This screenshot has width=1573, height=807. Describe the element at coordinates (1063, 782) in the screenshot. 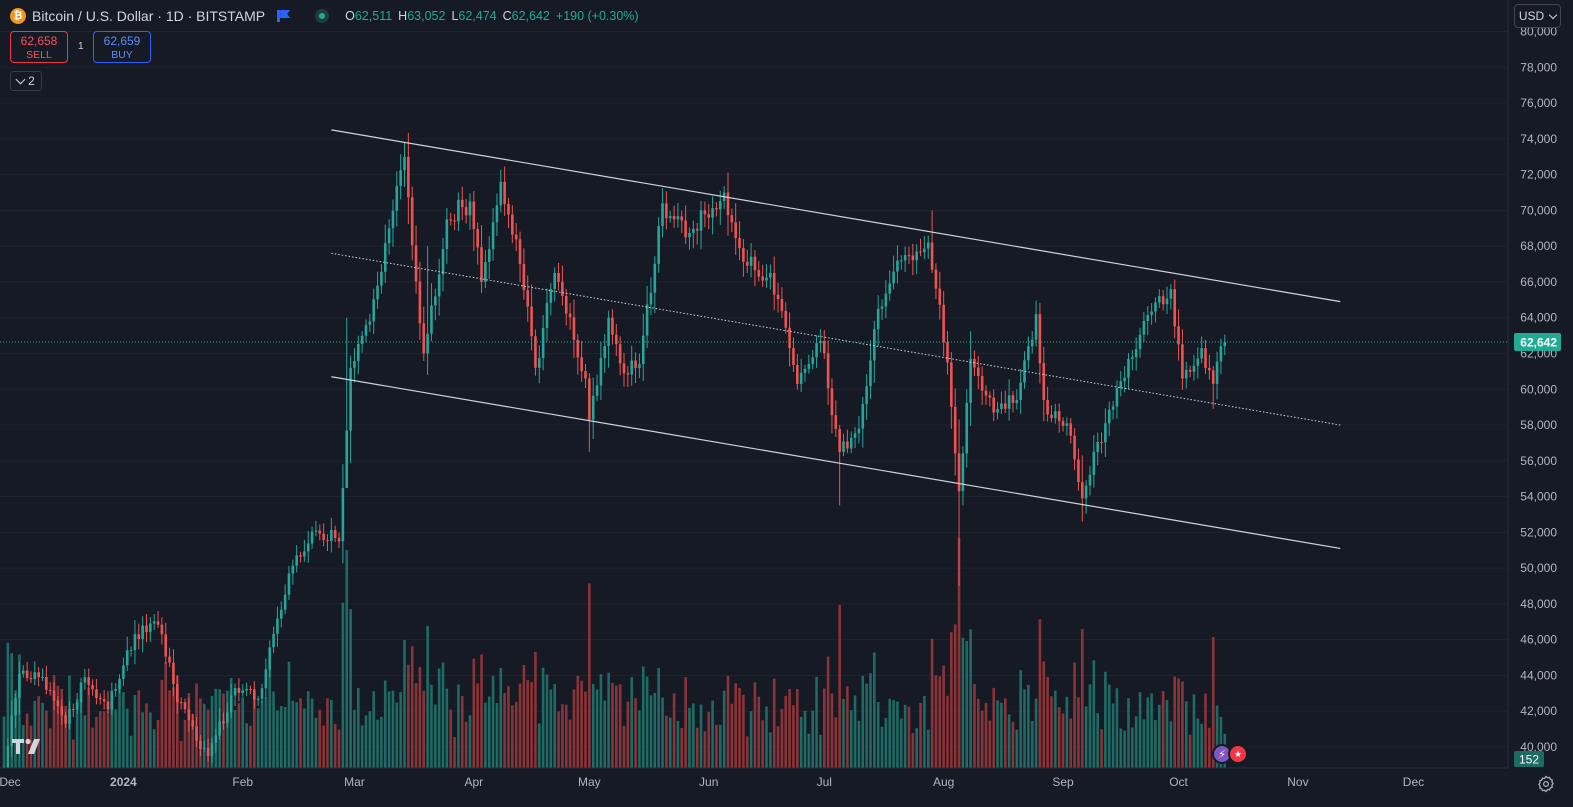

I see `time-tick-label: Sep` at that location.